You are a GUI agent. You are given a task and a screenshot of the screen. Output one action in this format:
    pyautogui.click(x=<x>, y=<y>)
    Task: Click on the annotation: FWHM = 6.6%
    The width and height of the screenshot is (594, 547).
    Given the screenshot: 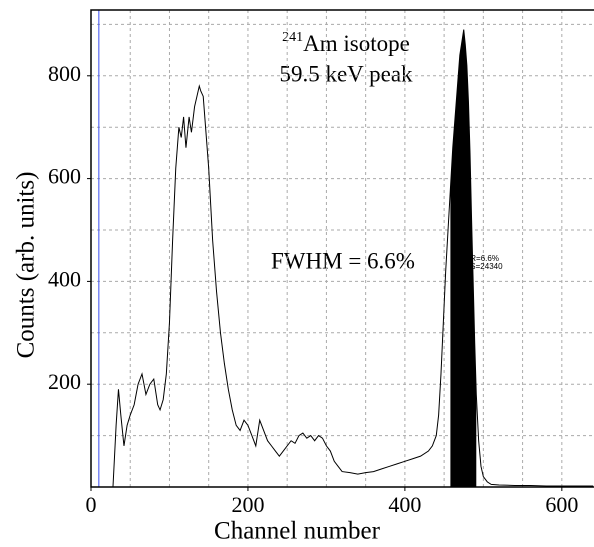 What is the action you would take?
    pyautogui.click(x=343, y=260)
    